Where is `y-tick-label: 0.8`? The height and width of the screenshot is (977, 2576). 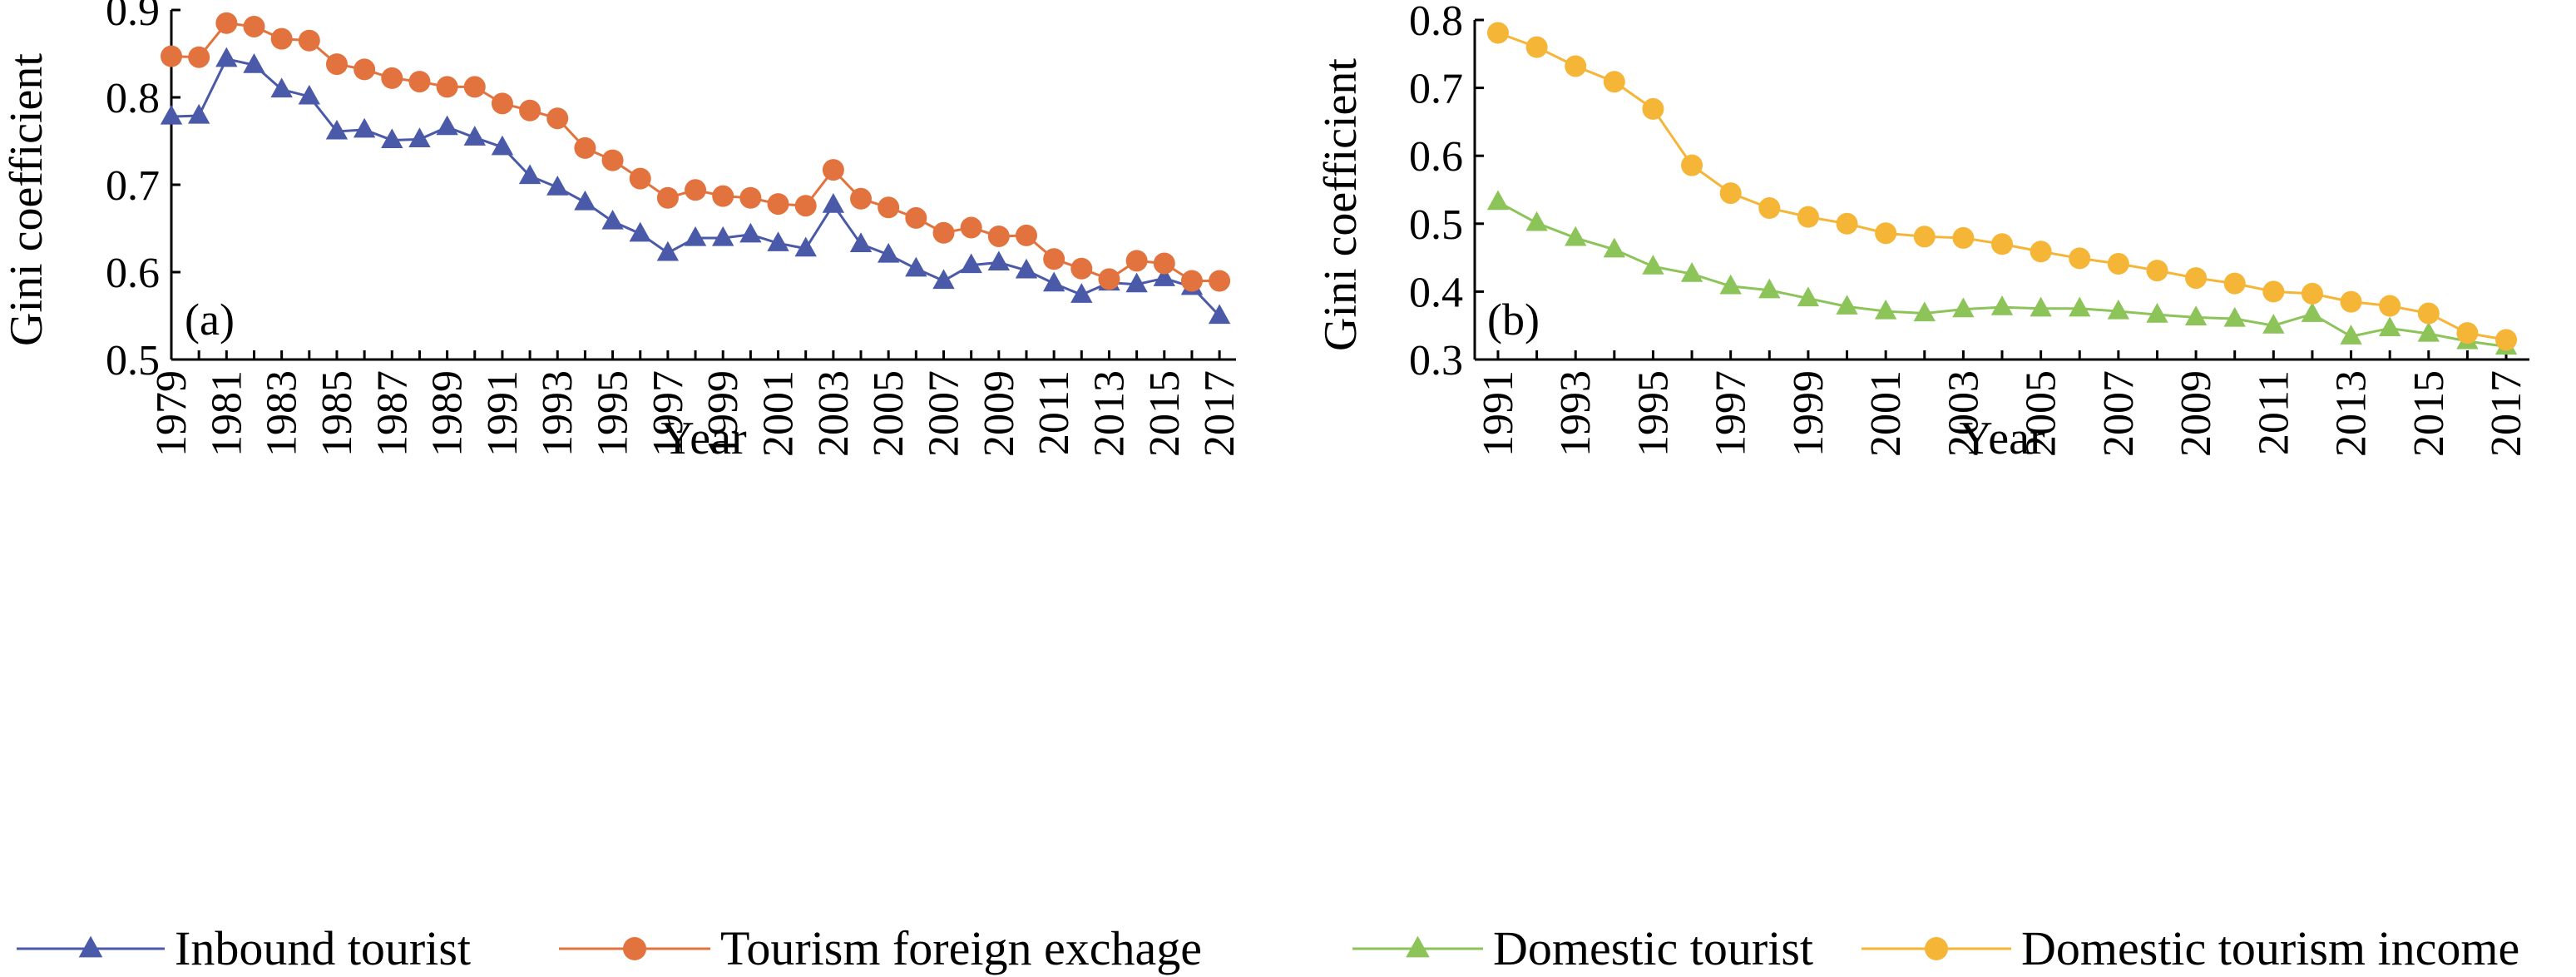
y-tick-label: 0.8 is located at coordinates (1436, 22).